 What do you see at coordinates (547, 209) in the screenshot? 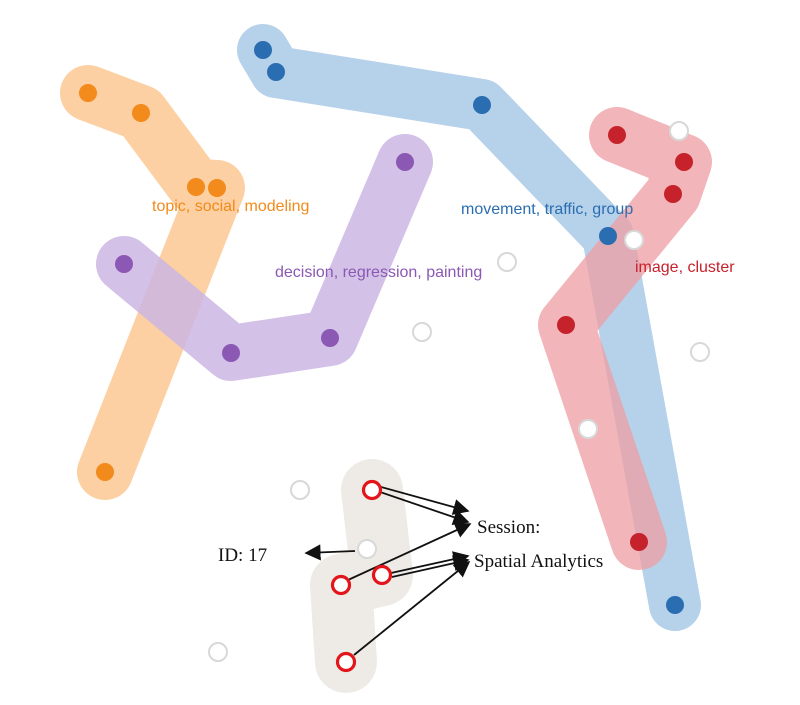
I see `cluster-label-blue: movement, traffic, group` at bounding box center [547, 209].